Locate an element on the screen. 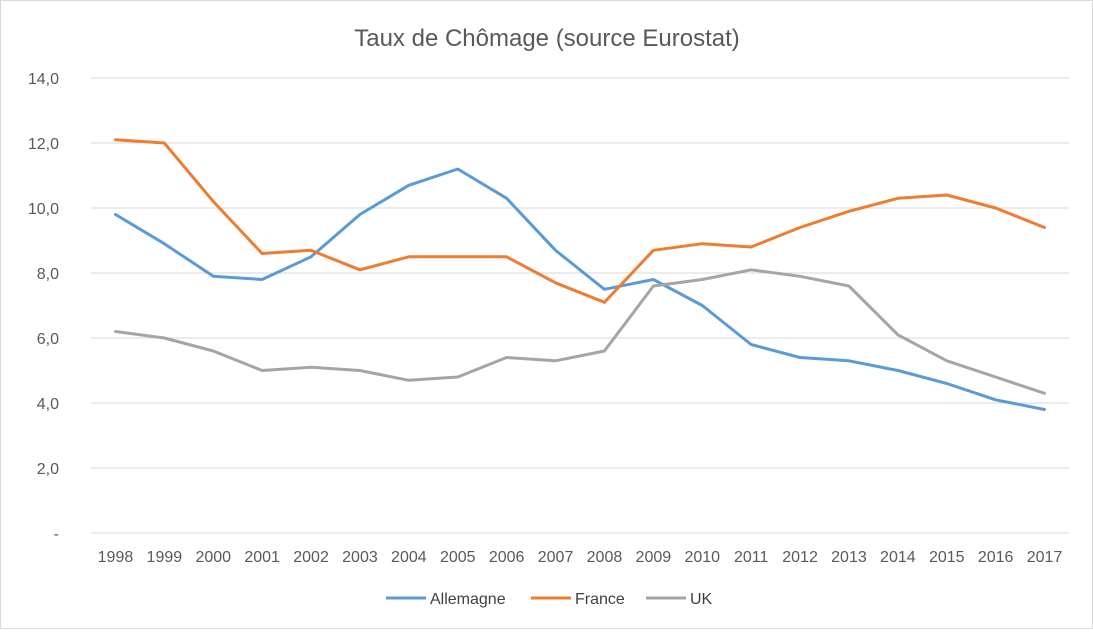  legend-item-allemagne: Allemagne is located at coordinates (446, 599).